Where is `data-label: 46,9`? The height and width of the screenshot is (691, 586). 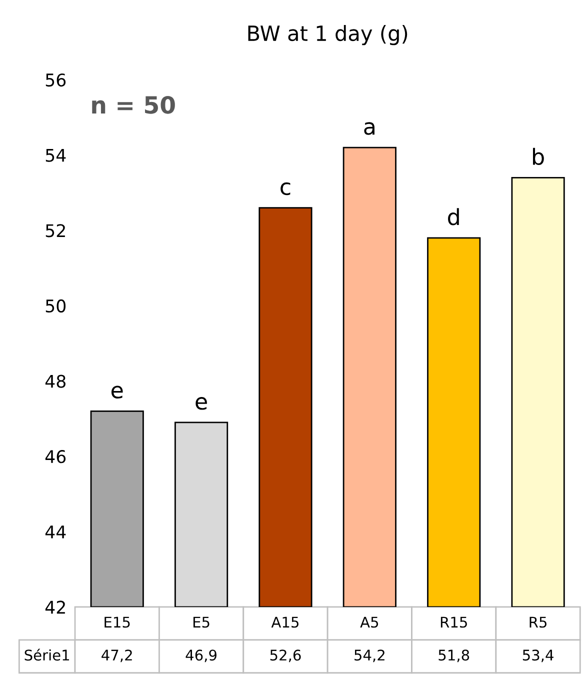
data-label: 46,9 is located at coordinates (201, 656).